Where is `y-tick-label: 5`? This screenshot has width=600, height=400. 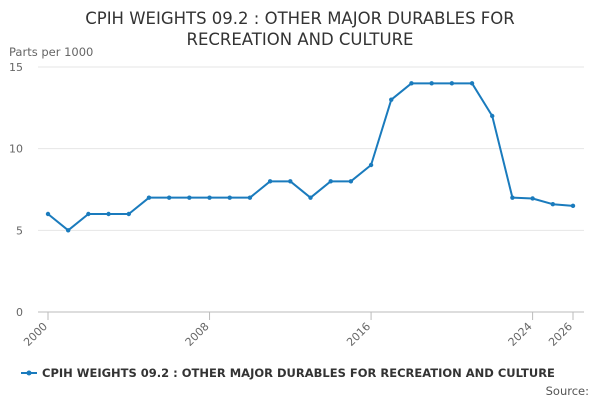 y-tick-label: 5 is located at coordinates (19, 230).